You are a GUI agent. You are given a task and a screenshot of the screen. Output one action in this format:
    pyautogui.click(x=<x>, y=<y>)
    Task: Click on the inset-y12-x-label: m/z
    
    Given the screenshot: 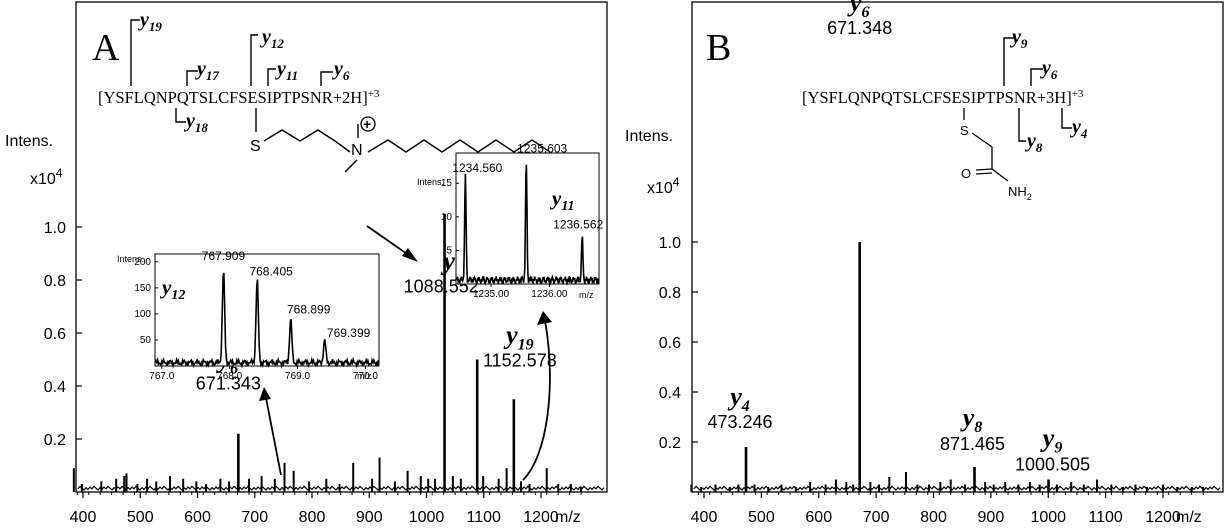 What is the action you would take?
    pyautogui.click(x=364, y=376)
    